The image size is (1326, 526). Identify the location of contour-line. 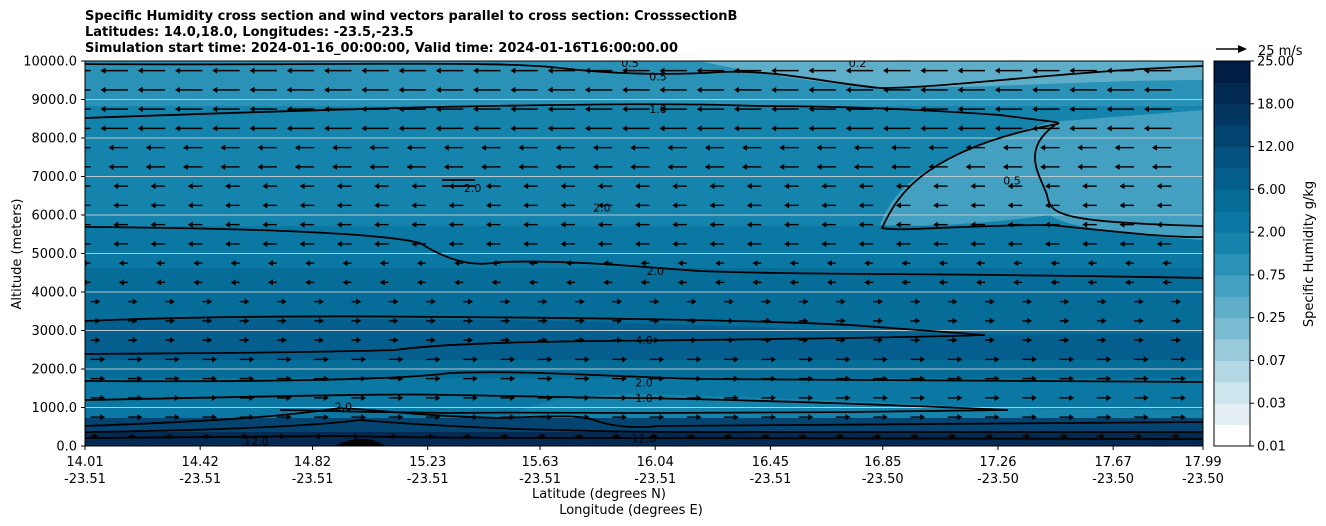
(1041, 181).